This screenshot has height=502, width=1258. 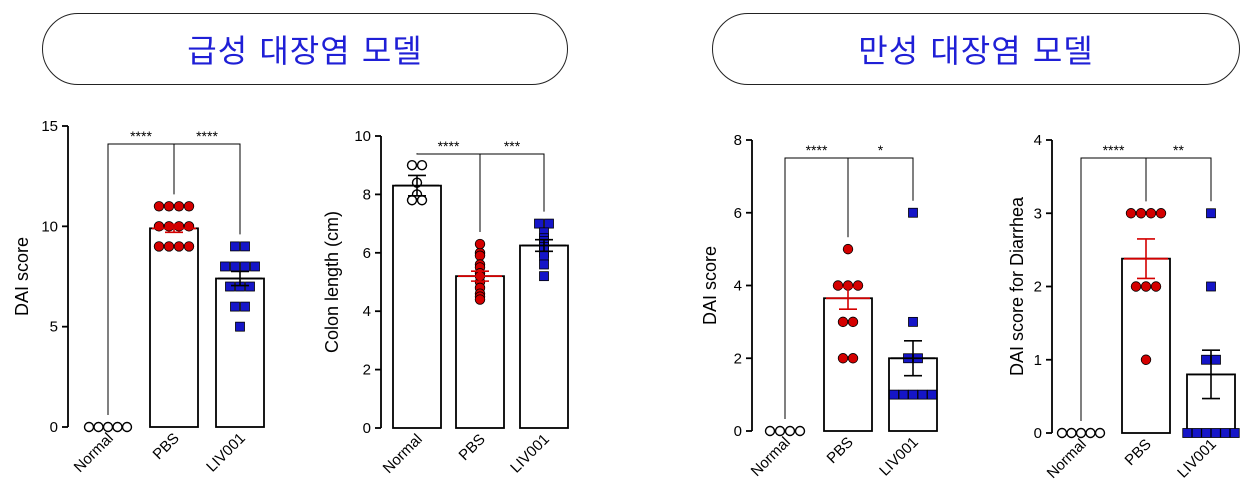 I want to click on y-tick-label: 5, so click(x=54, y=327).